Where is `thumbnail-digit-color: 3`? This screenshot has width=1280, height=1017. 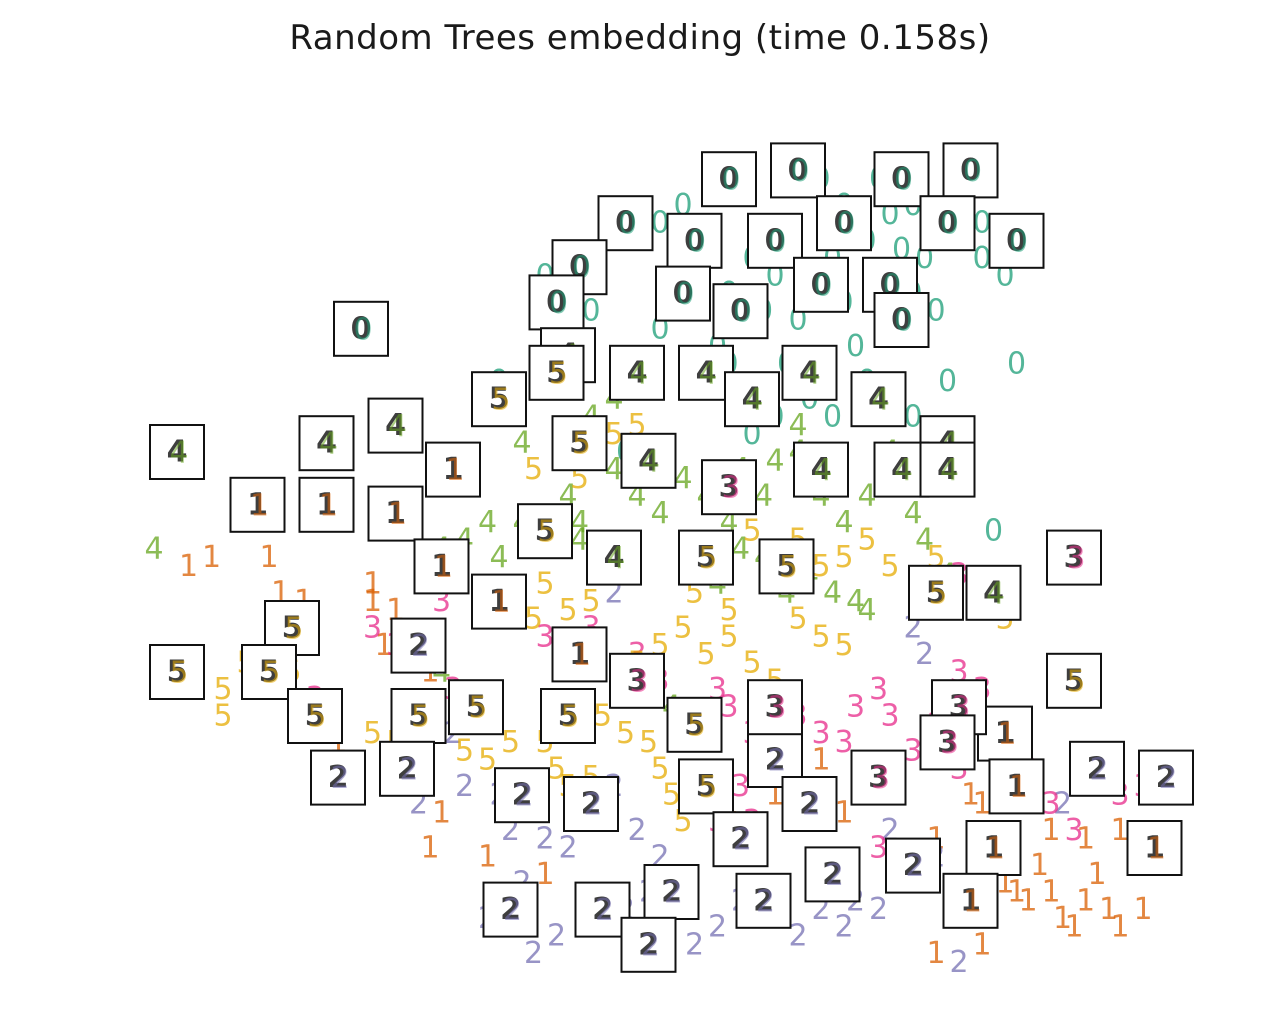 thumbnail-digit-color: 3 is located at coordinates (776, 708).